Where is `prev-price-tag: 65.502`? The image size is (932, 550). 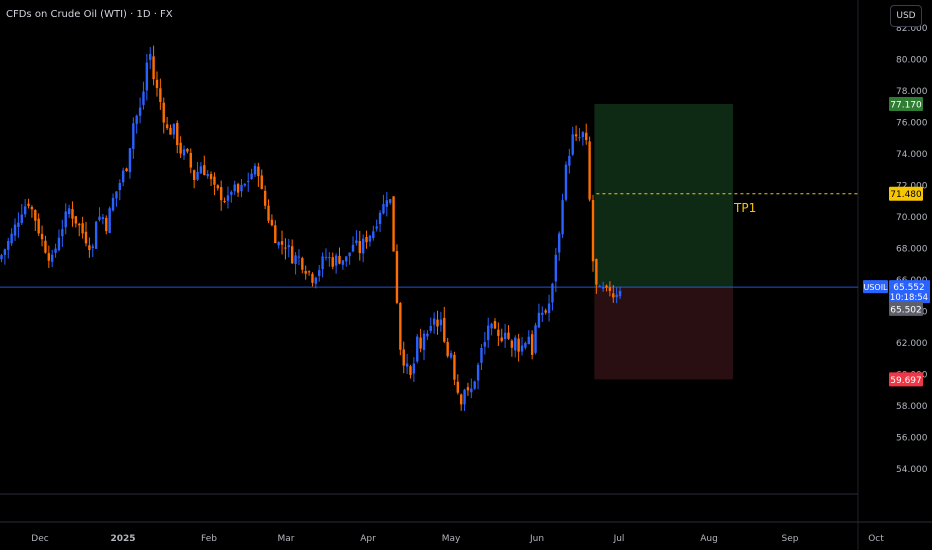
prev-price-tag: 65.502 is located at coordinates (906, 308).